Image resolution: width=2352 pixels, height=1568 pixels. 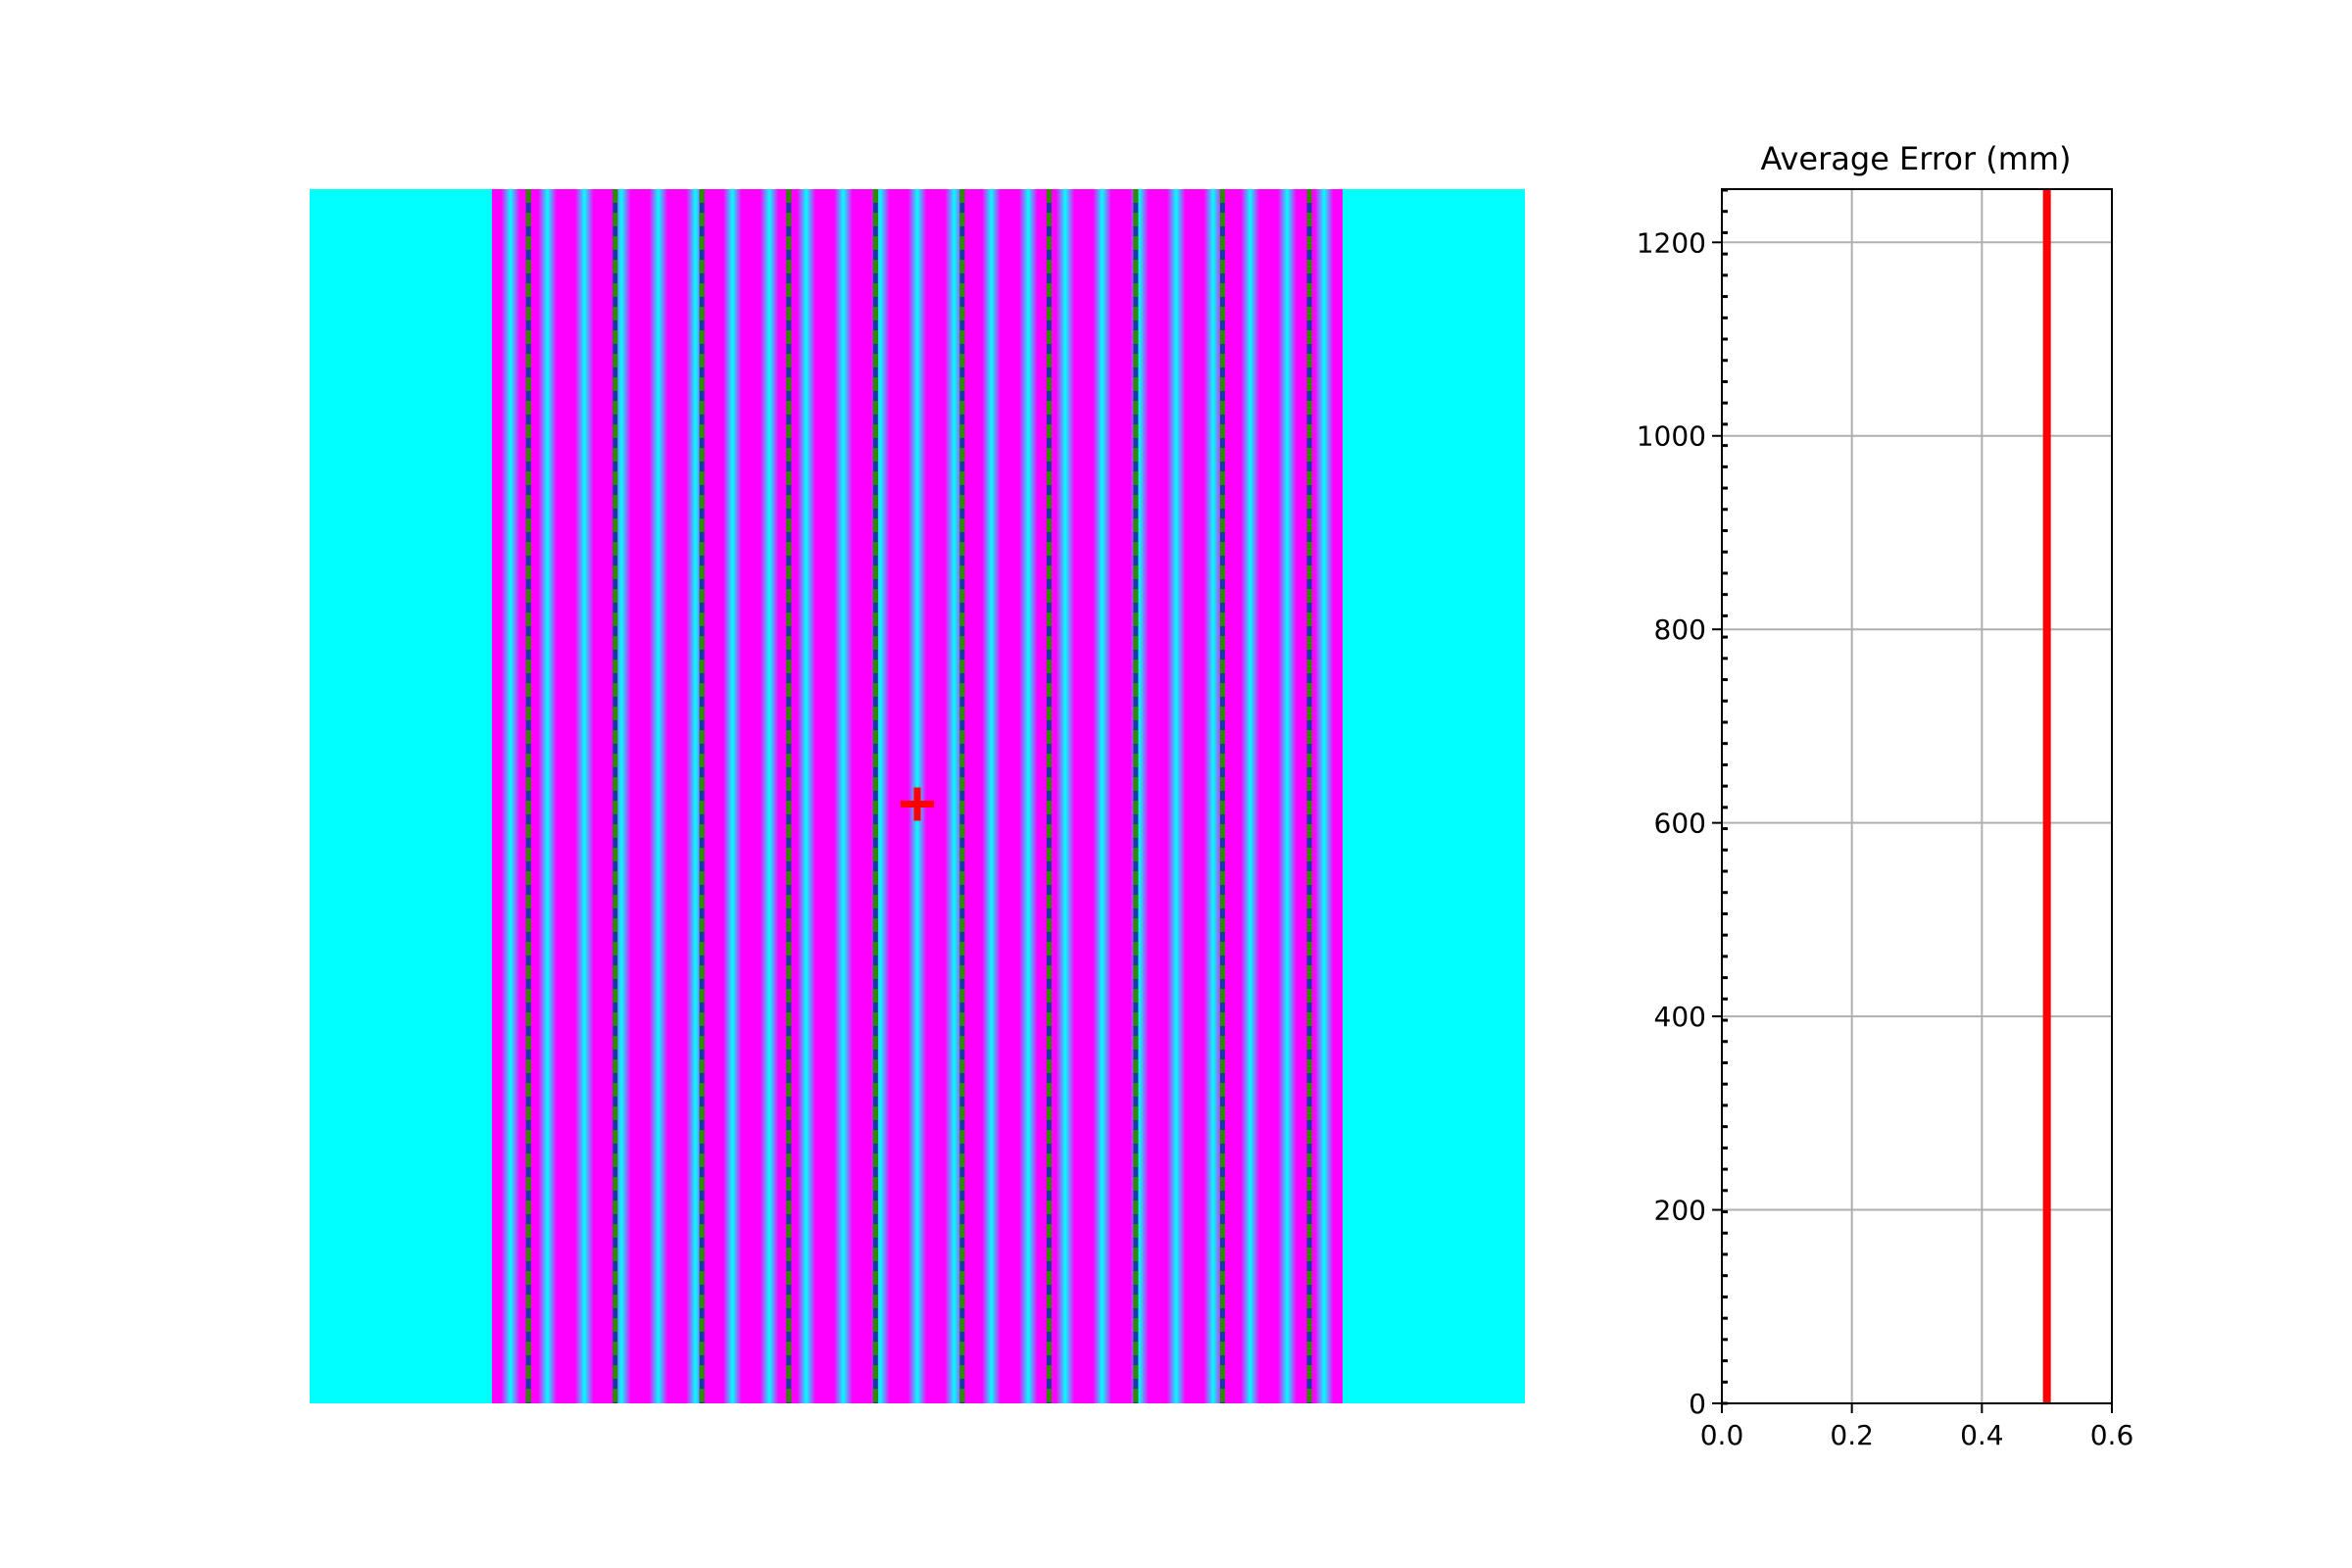 What do you see at coordinates (1680, 1211) in the screenshot?
I see `y-tick-label: 200` at bounding box center [1680, 1211].